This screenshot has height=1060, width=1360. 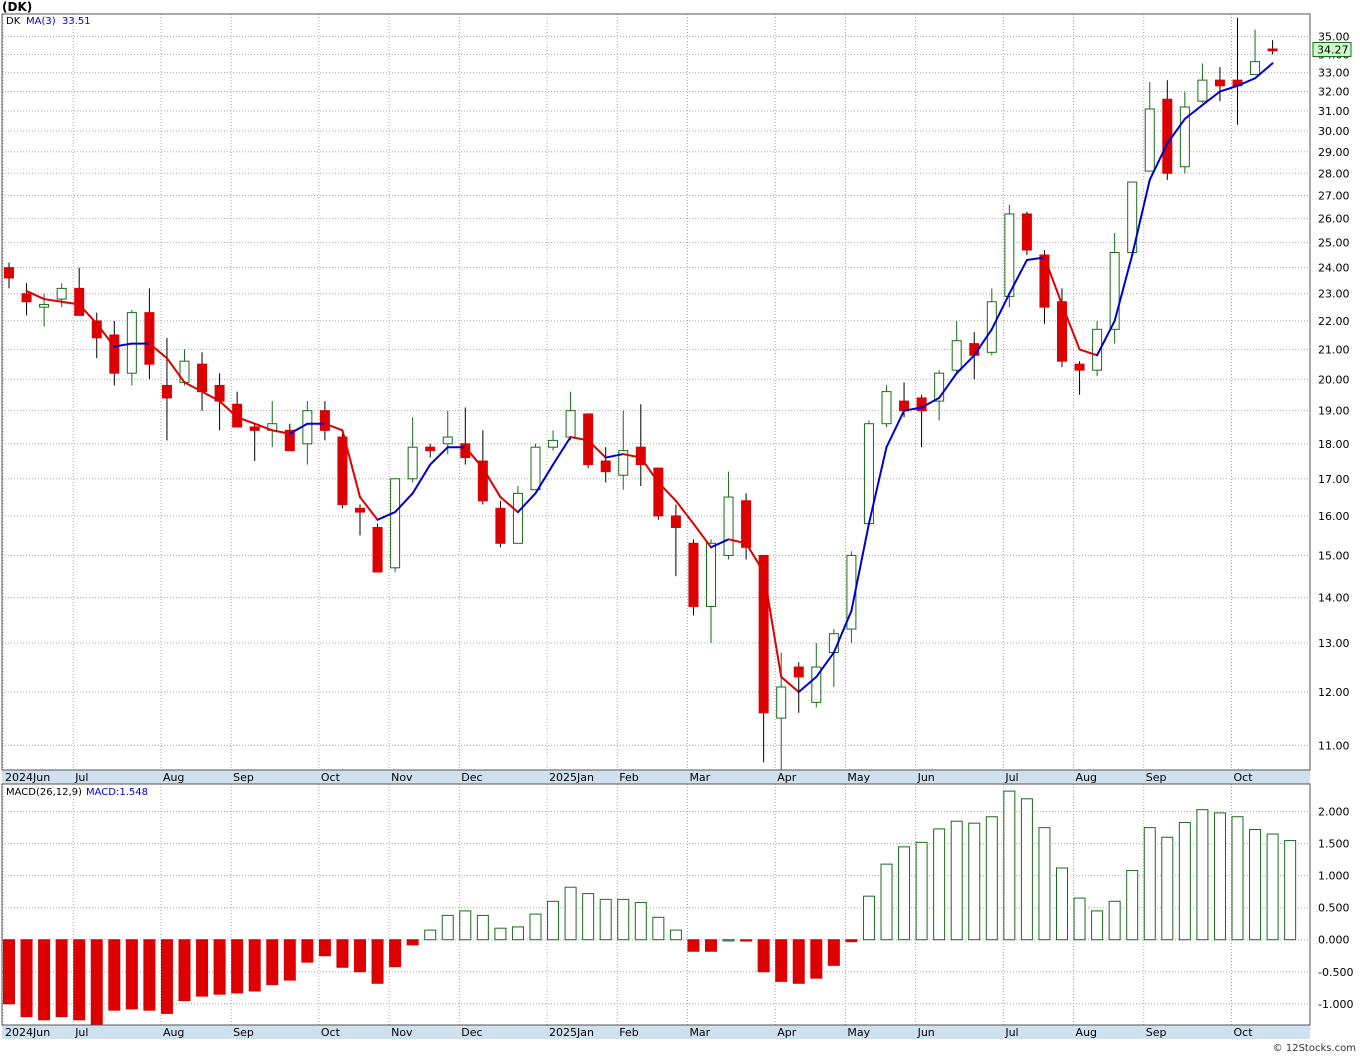 I want to click on macd-x-tick-label: Aug, so click(x=173, y=1032).